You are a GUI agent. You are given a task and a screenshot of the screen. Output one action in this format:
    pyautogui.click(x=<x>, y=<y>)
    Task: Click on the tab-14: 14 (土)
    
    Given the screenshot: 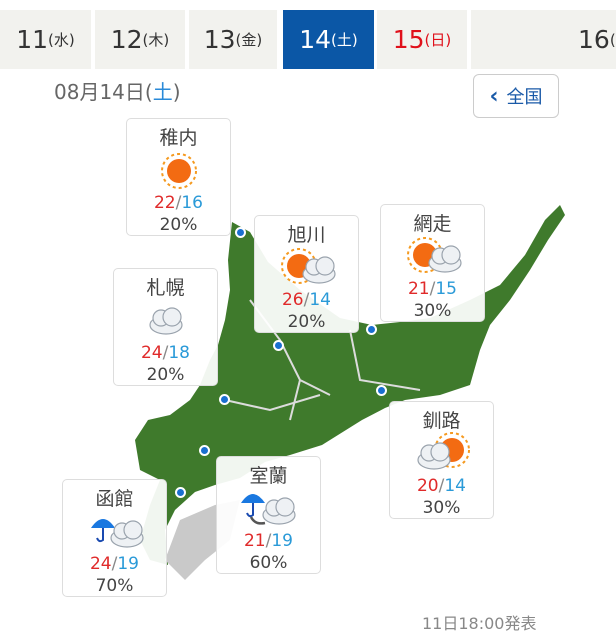 What is the action you would take?
    pyautogui.click(x=328, y=39)
    